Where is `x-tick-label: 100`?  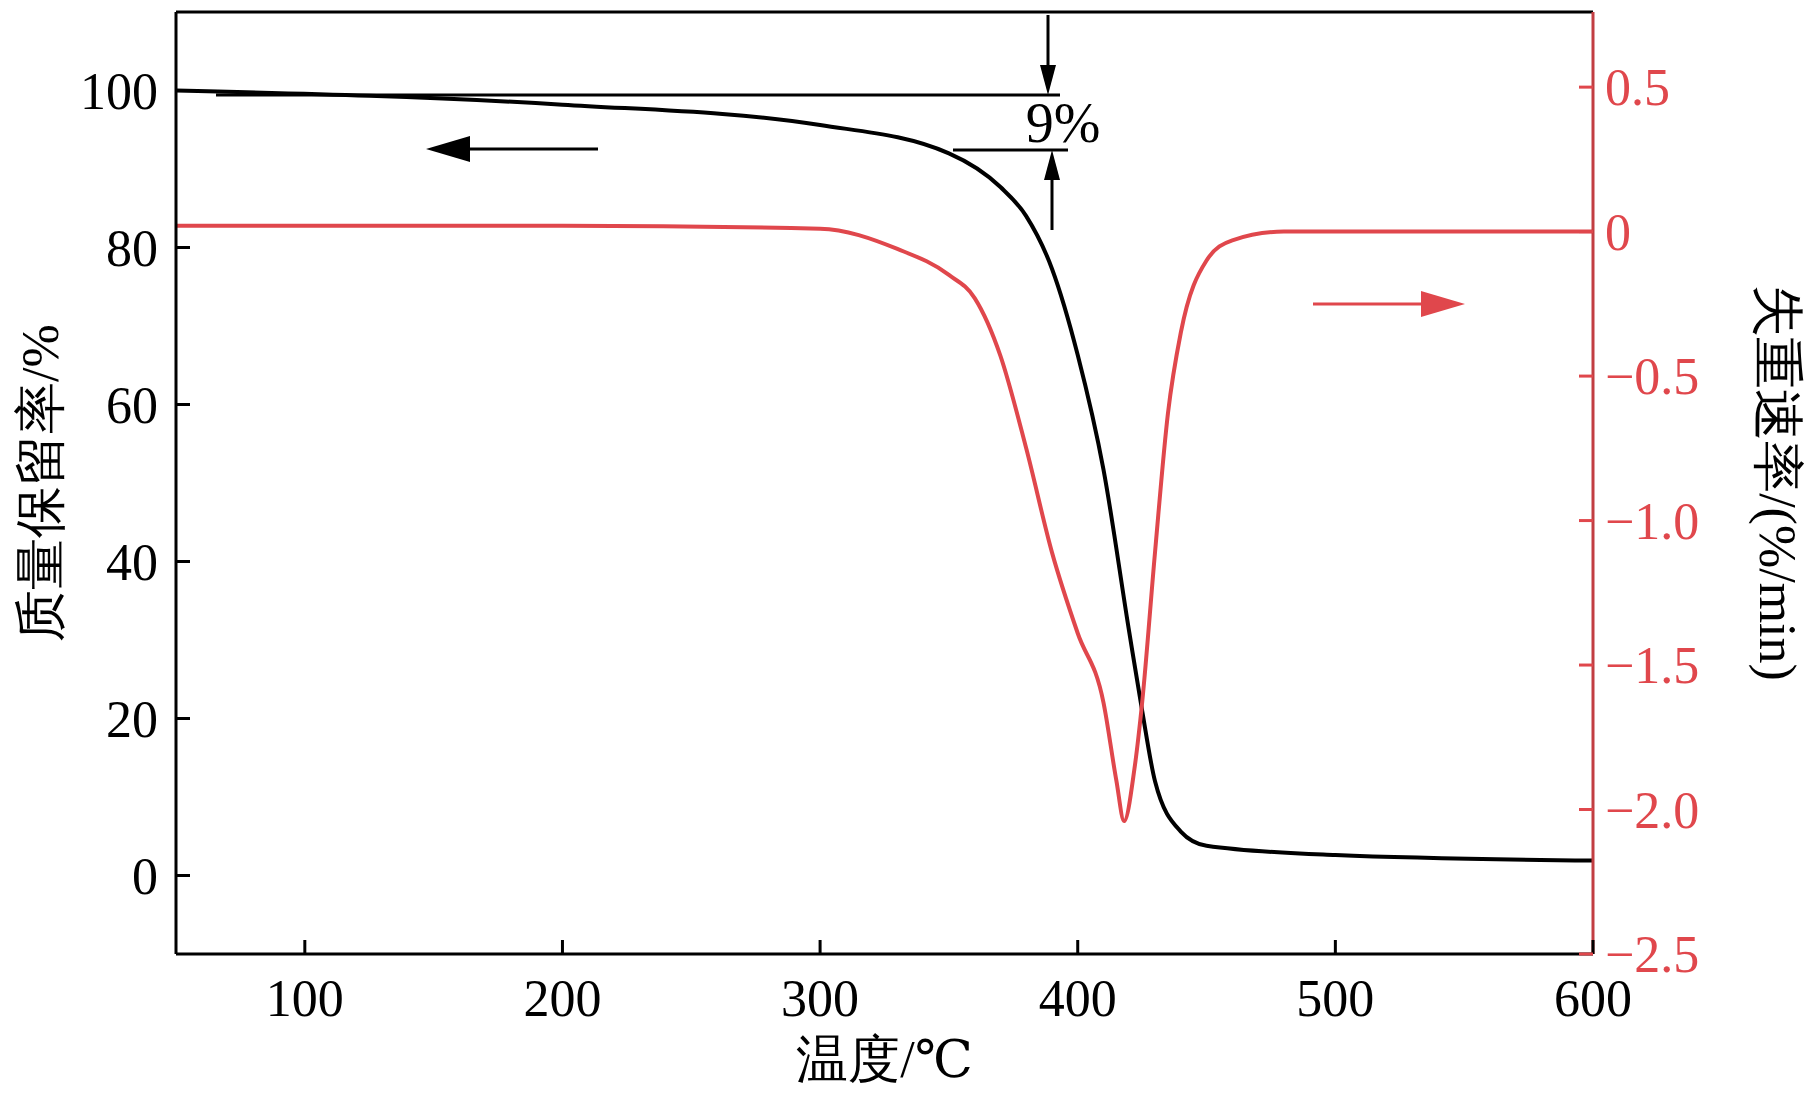
x-tick-label: 100 is located at coordinates (304, 998).